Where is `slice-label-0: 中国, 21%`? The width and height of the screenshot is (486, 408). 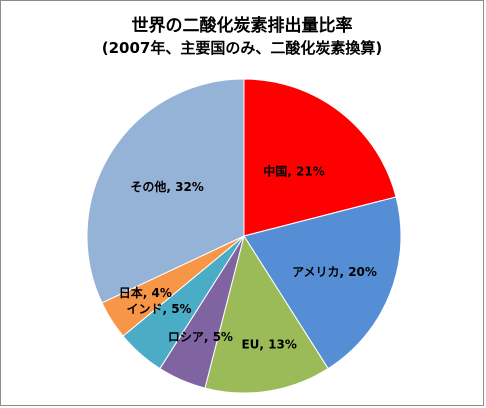 slice-label-0: 中国, 21% is located at coordinates (293, 171).